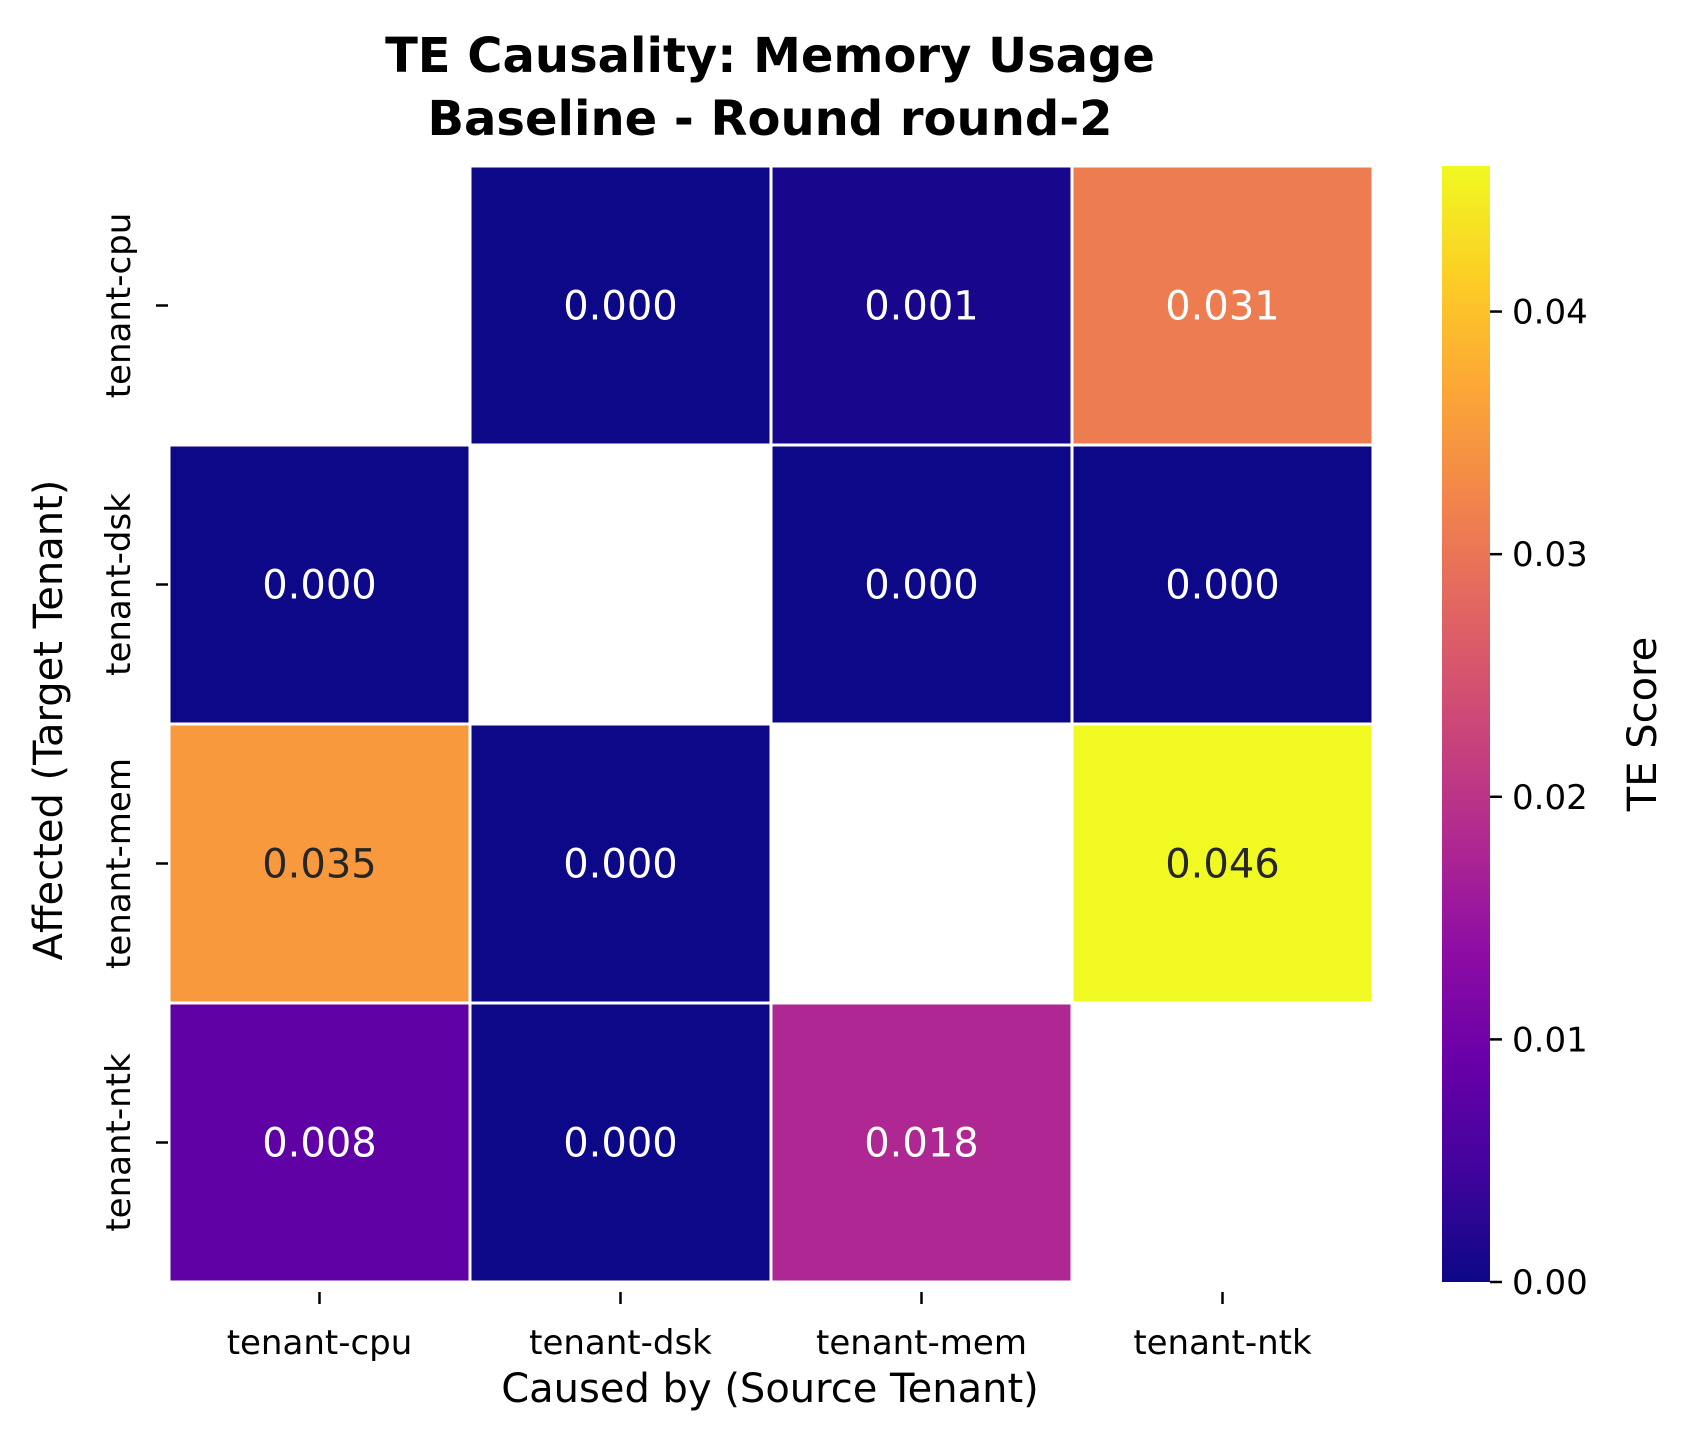 The height and width of the screenshot is (1440, 1702). I want to click on colorbar-tick-label: 0.02, so click(1550, 798).